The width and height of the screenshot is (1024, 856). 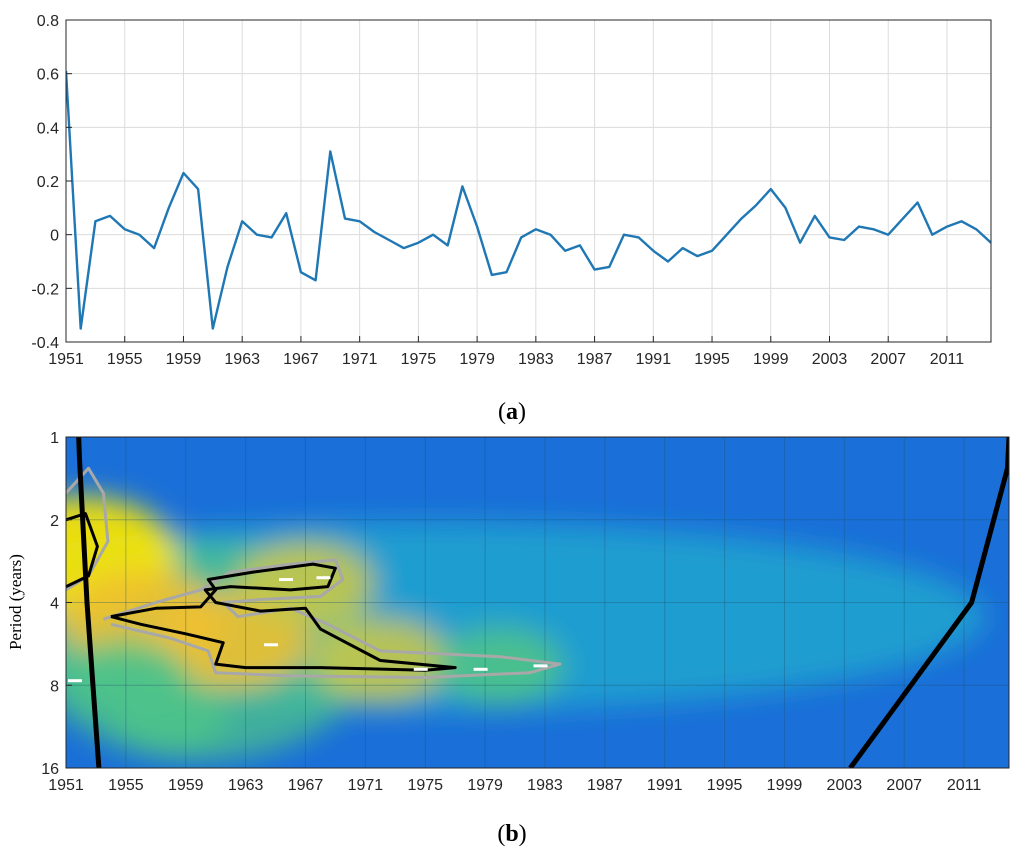 I want to click on panel-label-a: (a), so click(x=512, y=412).